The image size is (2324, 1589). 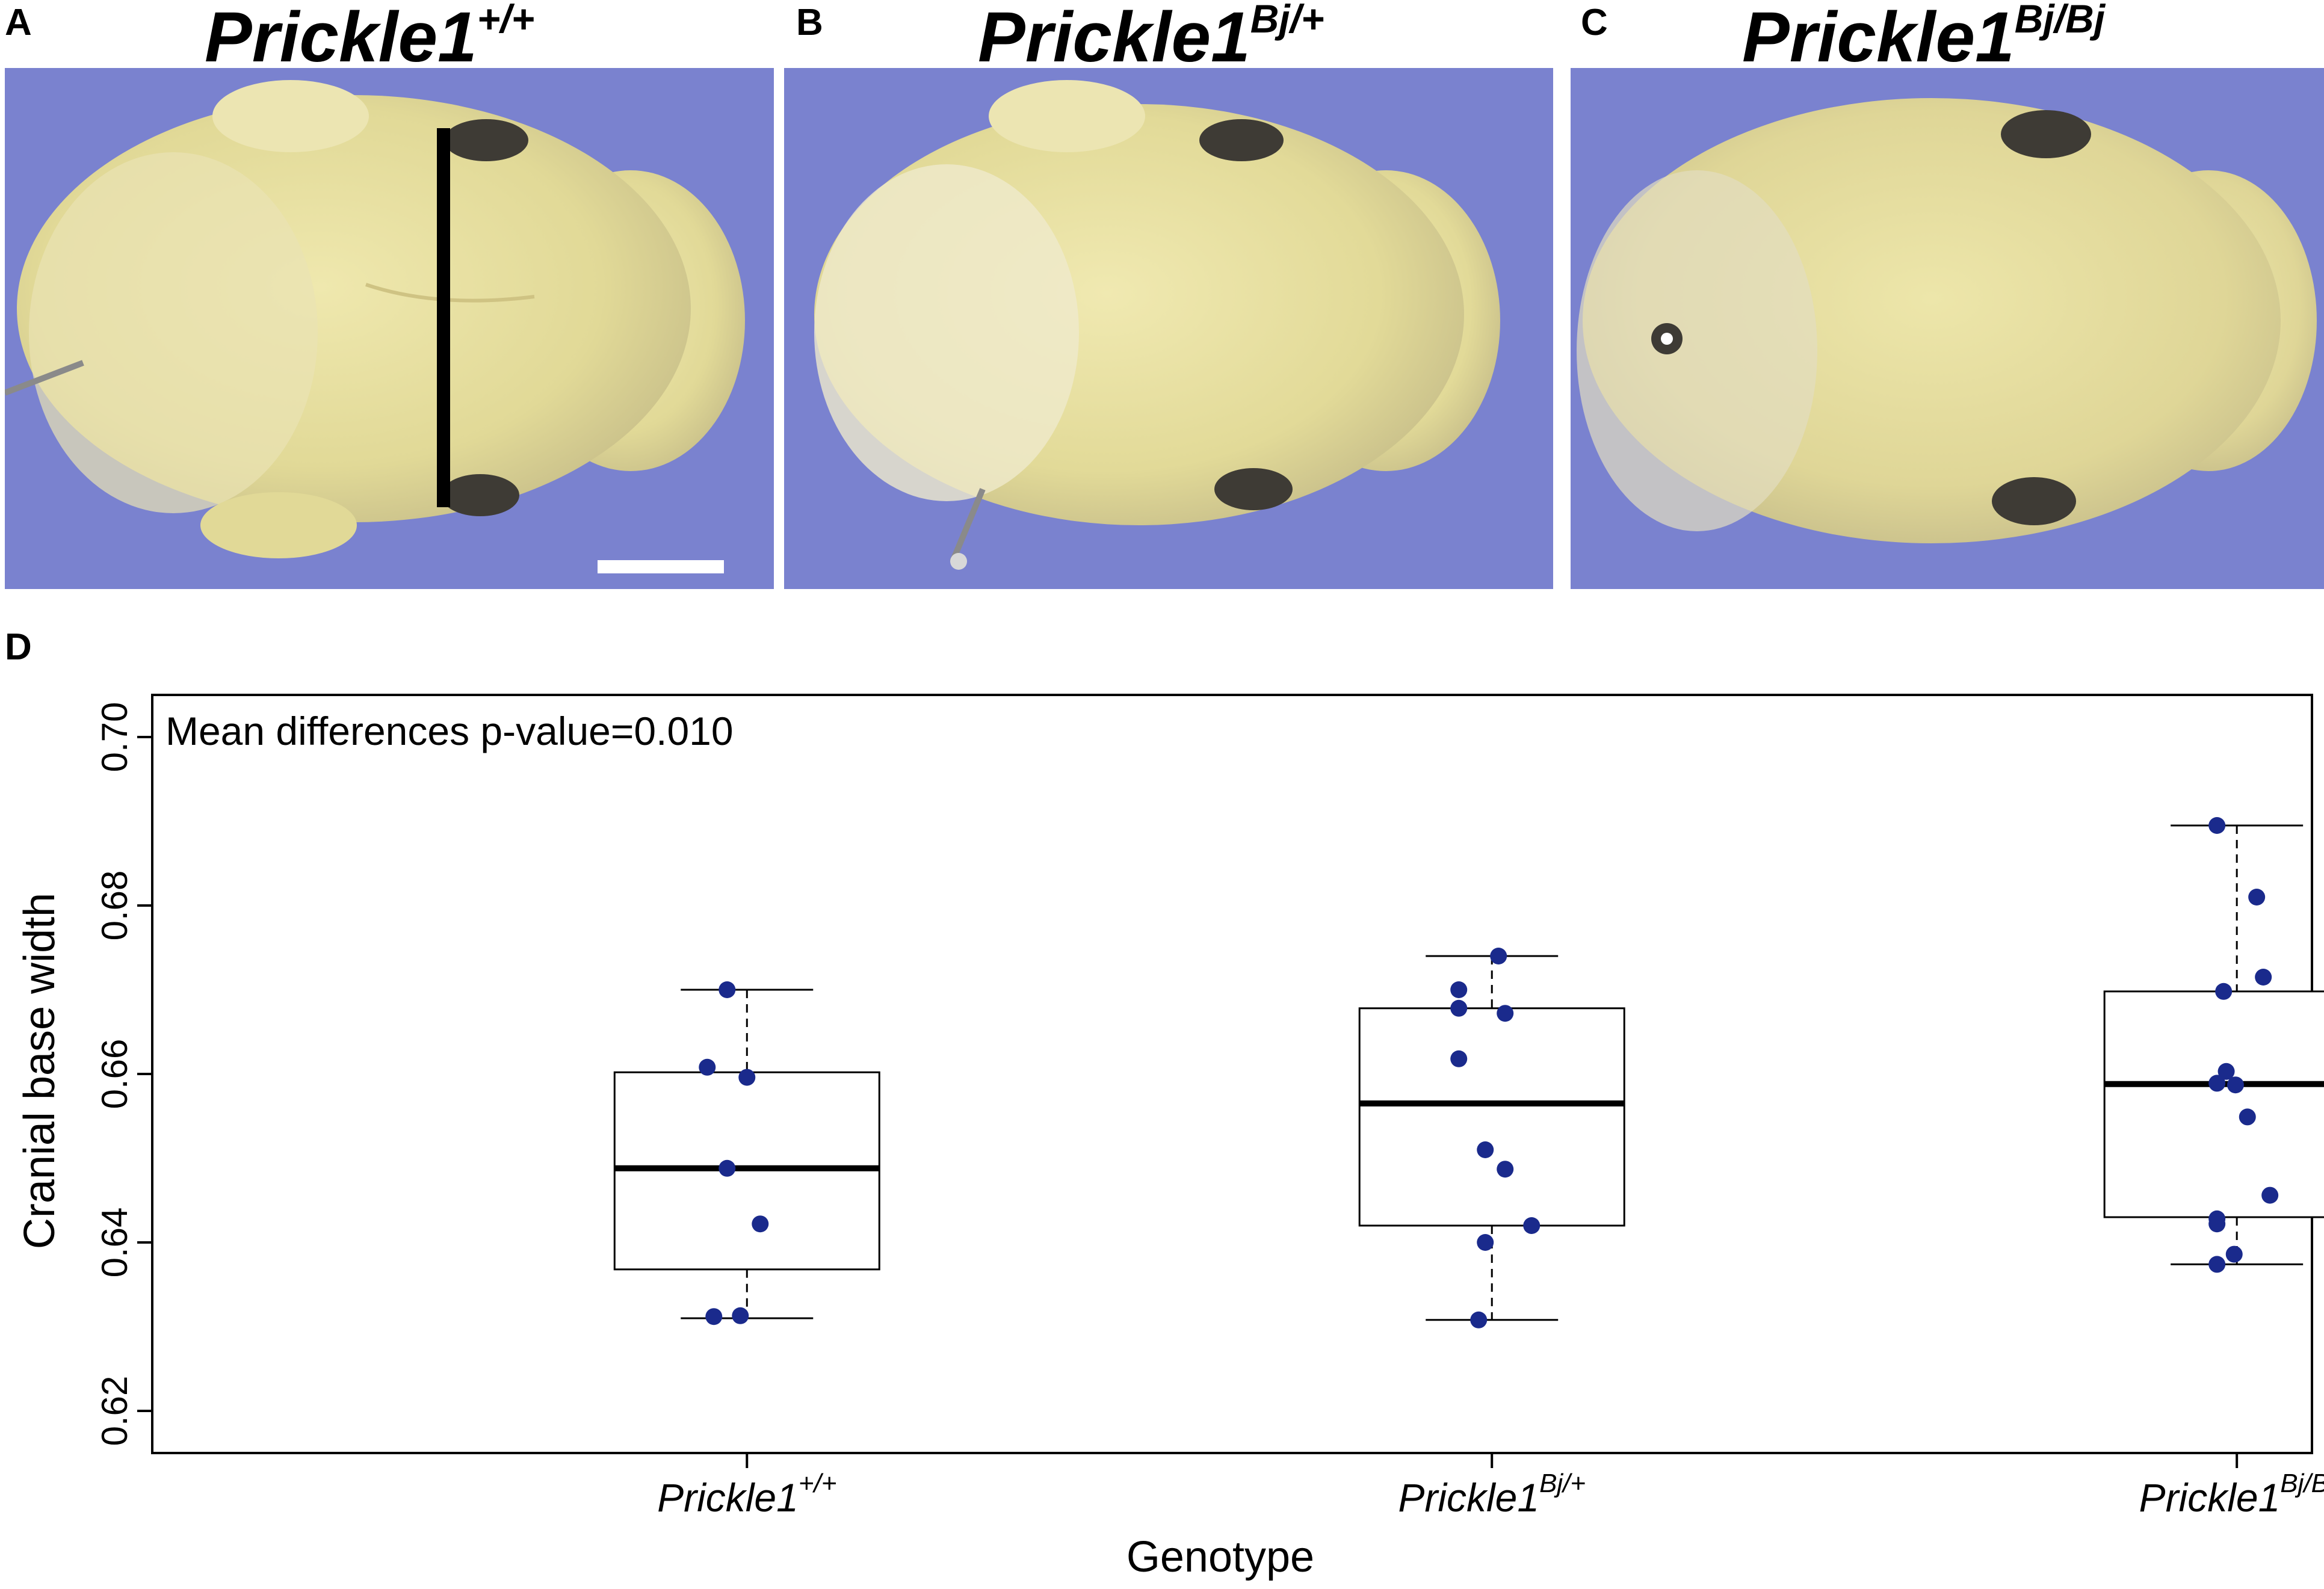 What do you see at coordinates (114, 1243) in the screenshot?
I see `y-tick-label: 0.64` at bounding box center [114, 1243].